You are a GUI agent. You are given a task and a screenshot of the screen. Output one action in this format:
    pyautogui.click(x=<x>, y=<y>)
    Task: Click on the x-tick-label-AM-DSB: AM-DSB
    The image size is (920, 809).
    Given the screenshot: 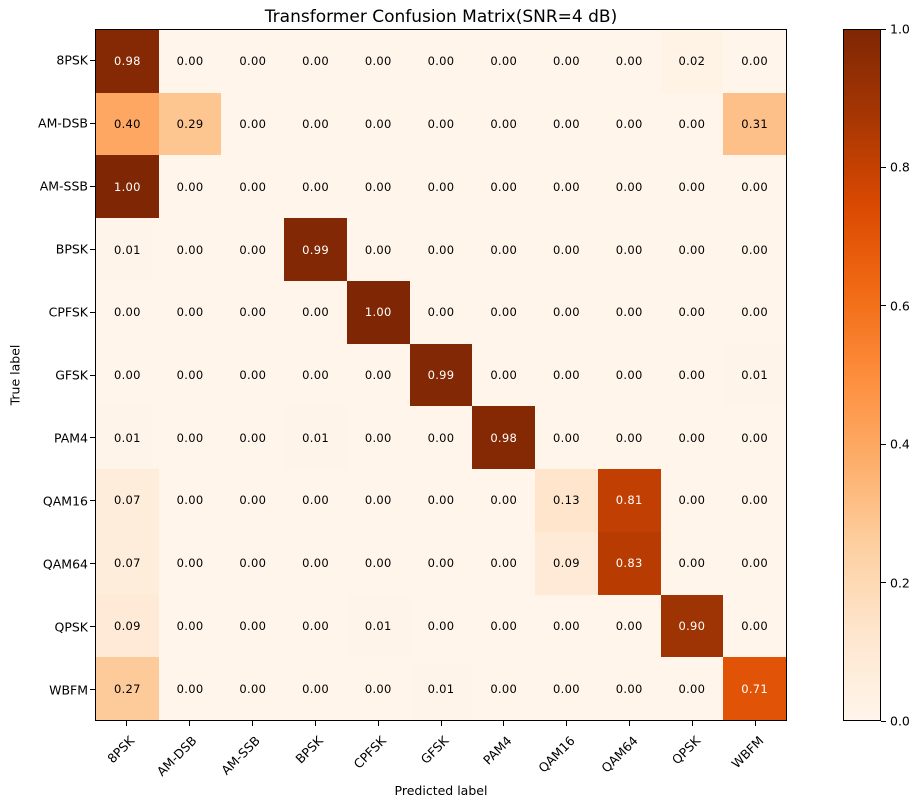 What is the action you would take?
    pyautogui.click(x=177, y=756)
    